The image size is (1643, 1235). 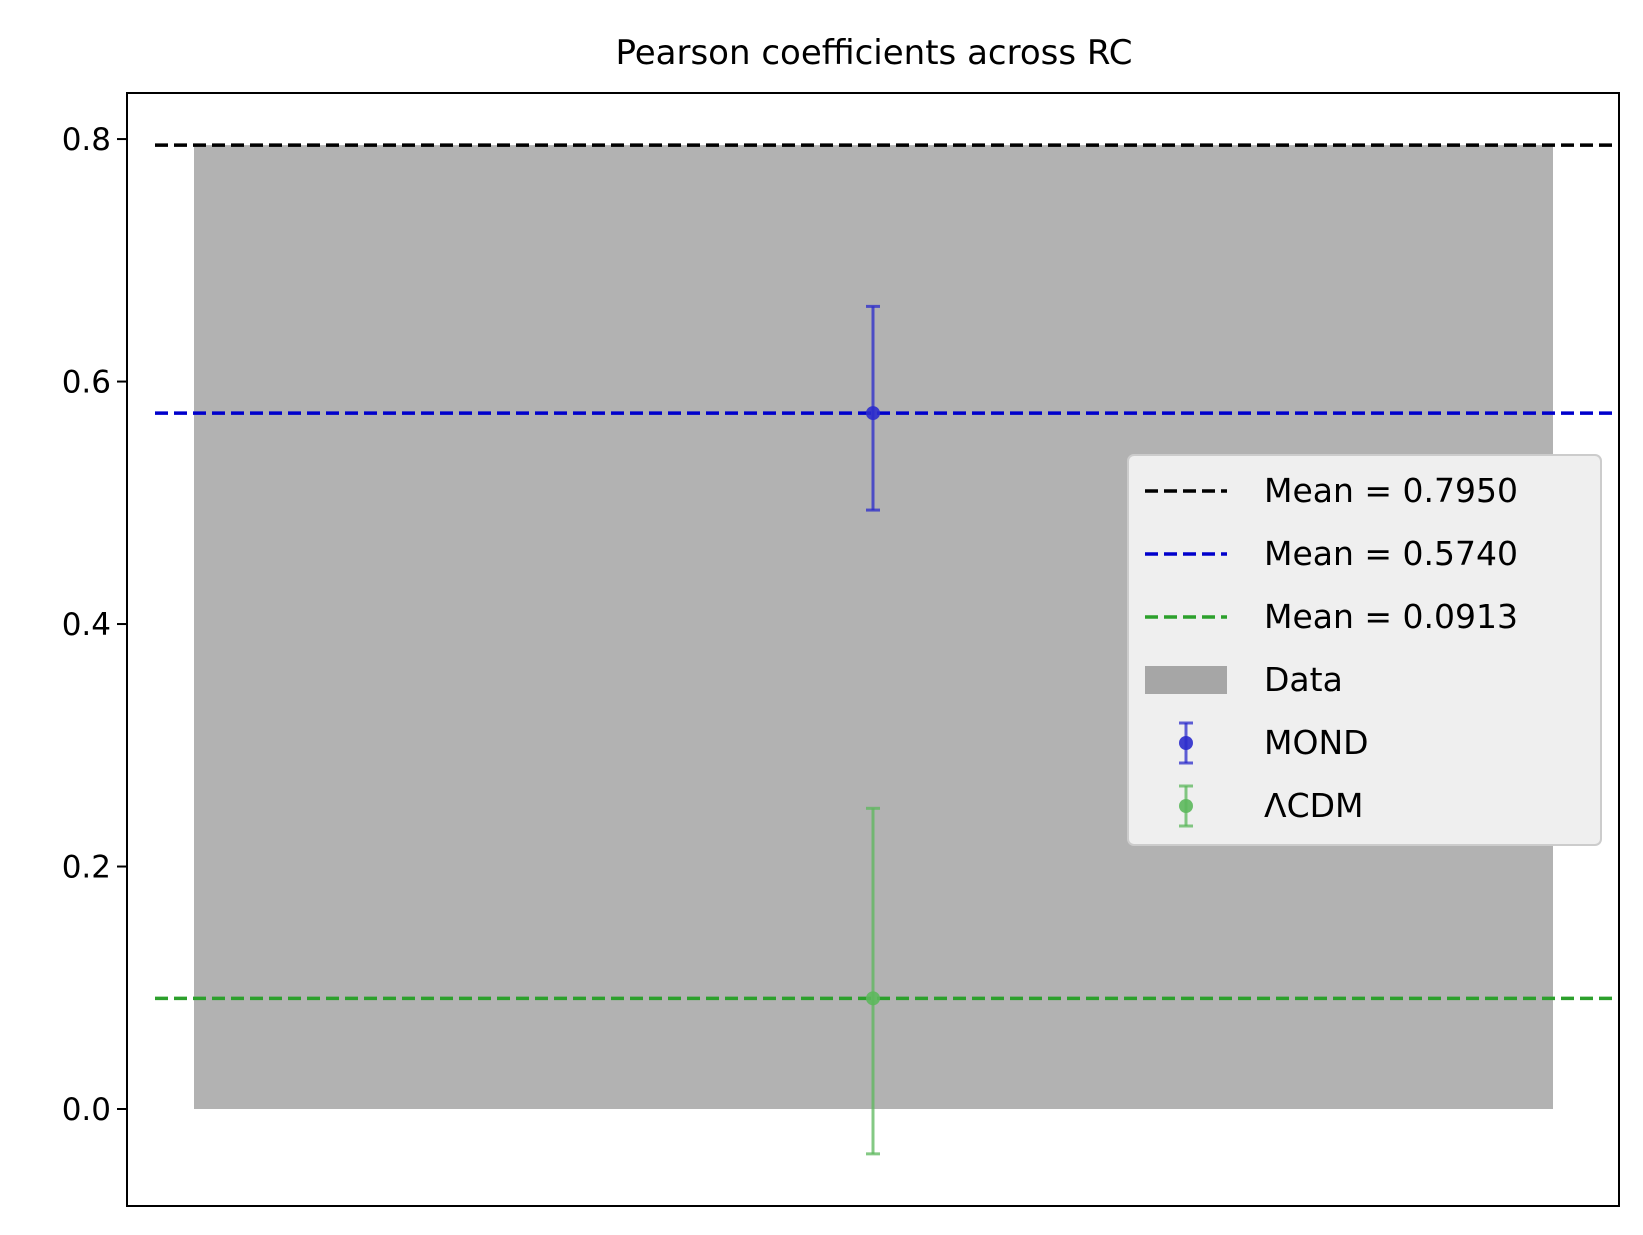 I want to click on legend-item-3: Data, so click(x=1244, y=679).